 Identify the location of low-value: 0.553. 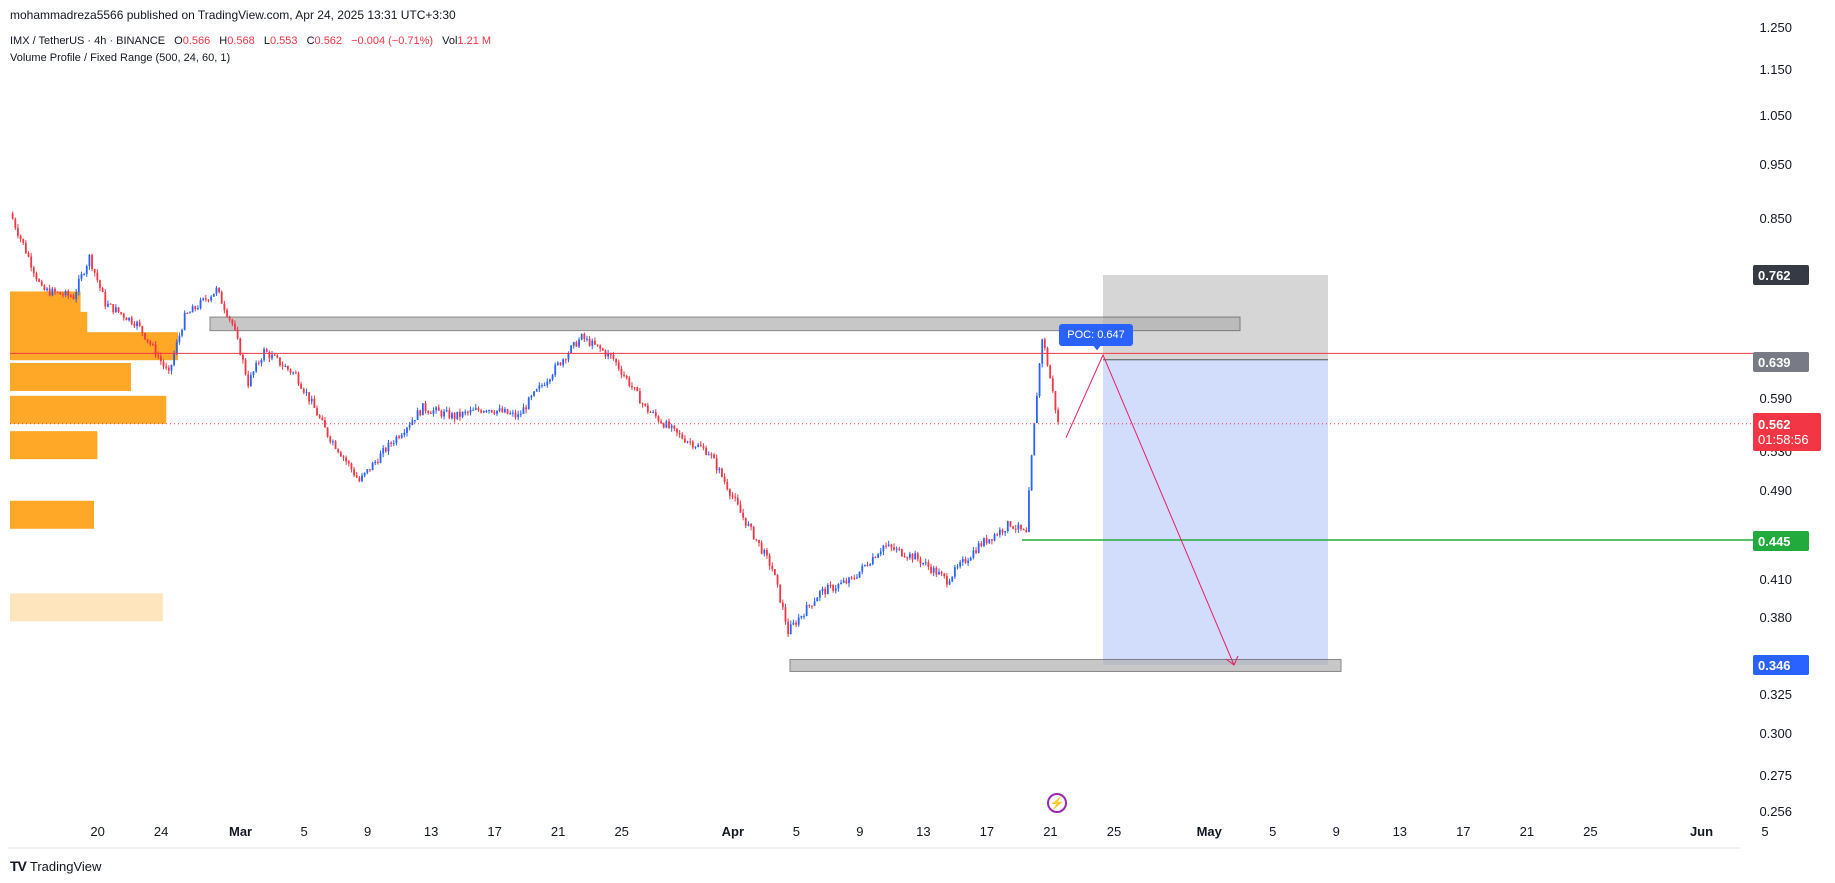
(283, 41).